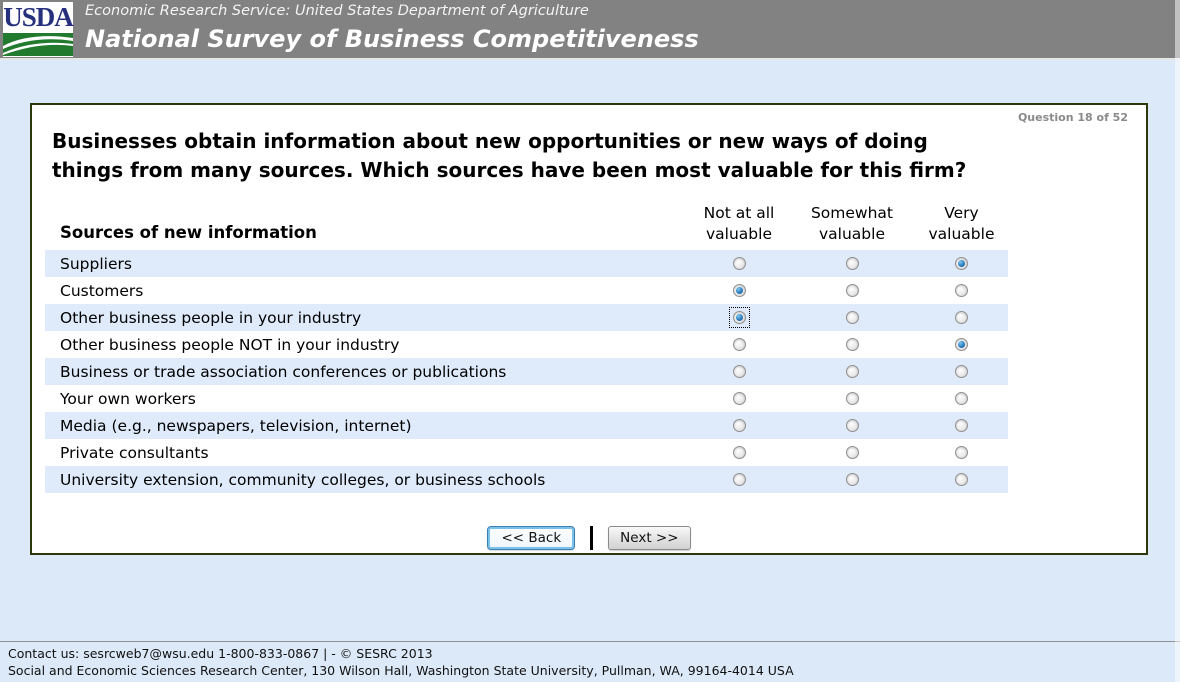 This screenshot has height=682, width=1180. What do you see at coordinates (531, 538) in the screenshot?
I see `back-button: << Back` at bounding box center [531, 538].